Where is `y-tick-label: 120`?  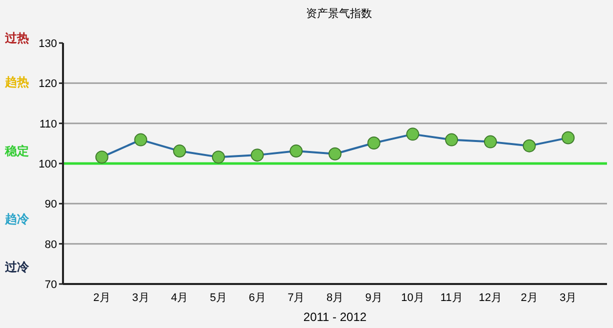 y-tick-label: 120 is located at coordinates (47, 84).